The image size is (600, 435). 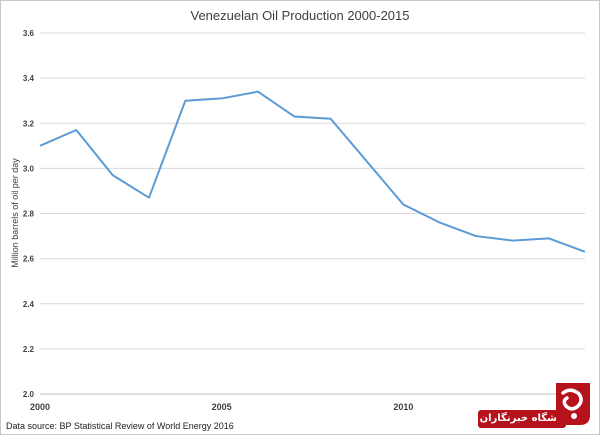 What do you see at coordinates (29, 123) in the screenshot?
I see `y-tick-label: 3.2` at bounding box center [29, 123].